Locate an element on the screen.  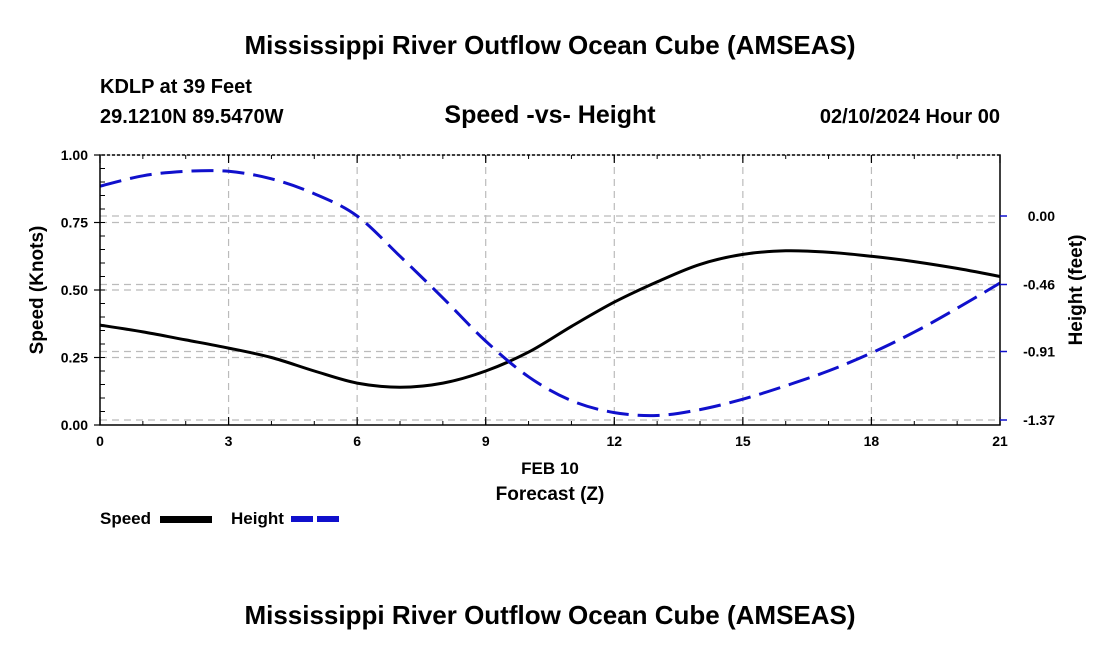
x-axis-date: FEB 10 is located at coordinates (550, 468).